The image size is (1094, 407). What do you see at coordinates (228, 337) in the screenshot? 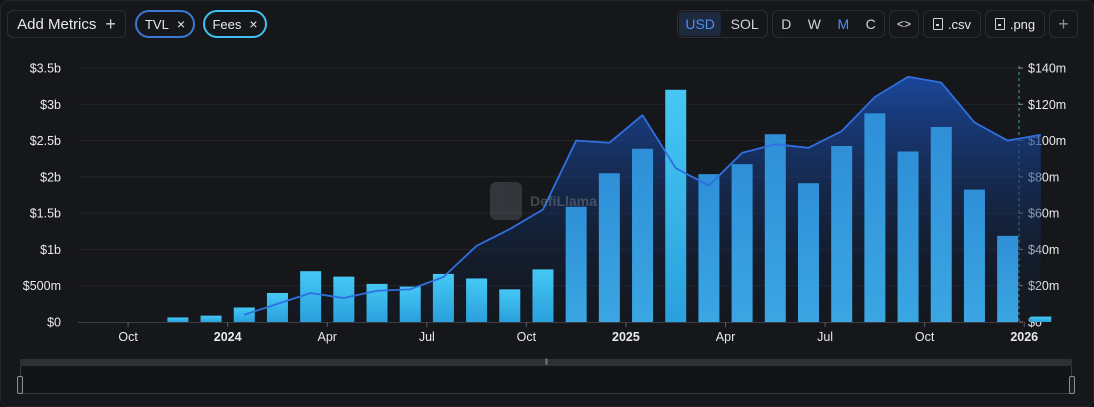
I see `x-tick-label: 2024` at bounding box center [228, 337].